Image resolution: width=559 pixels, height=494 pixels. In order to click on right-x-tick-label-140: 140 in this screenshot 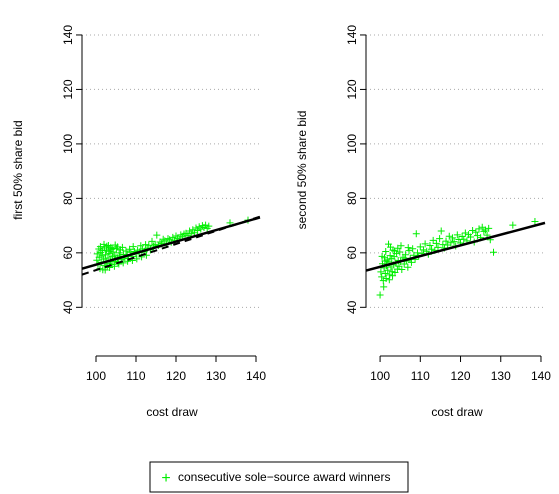, I will do `click(541, 376)`.